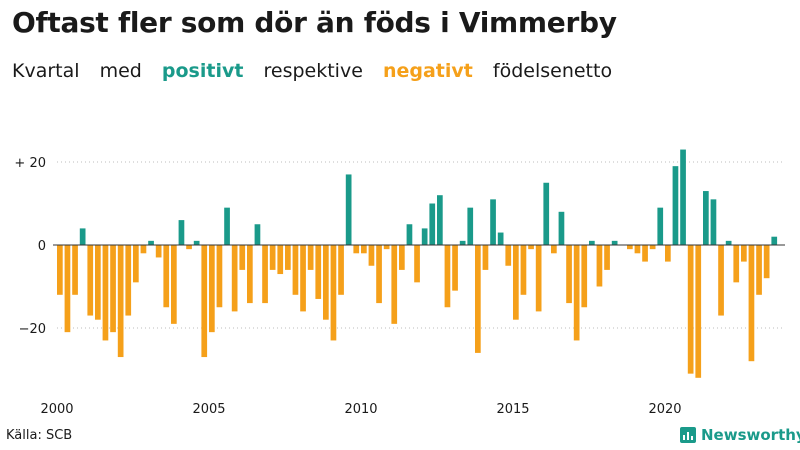 The image size is (800, 450). What do you see at coordinates (512, 409) in the screenshot?
I see `x-tick-label: 2015` at bounding box center [512, 409].